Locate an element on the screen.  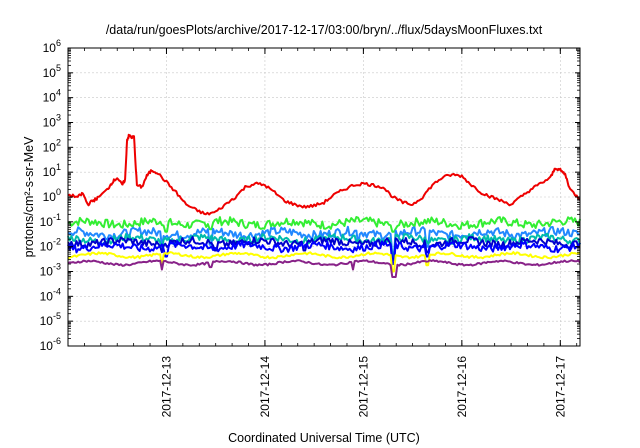
y-tick-label: 10⁻¹ is located at coordinates (50, 220).